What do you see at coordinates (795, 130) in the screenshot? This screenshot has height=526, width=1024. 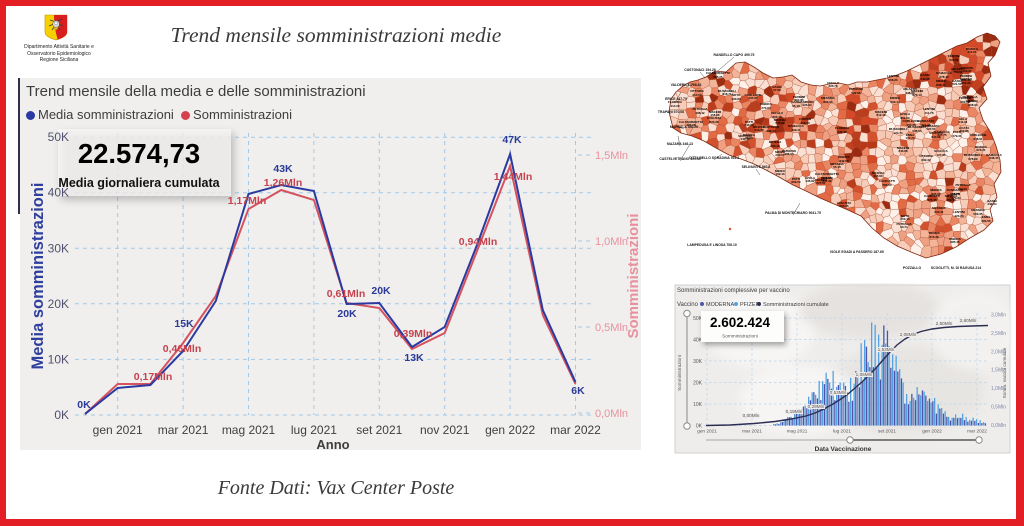 I see `svg-text: 499.11` at bounding box center [795, 130].